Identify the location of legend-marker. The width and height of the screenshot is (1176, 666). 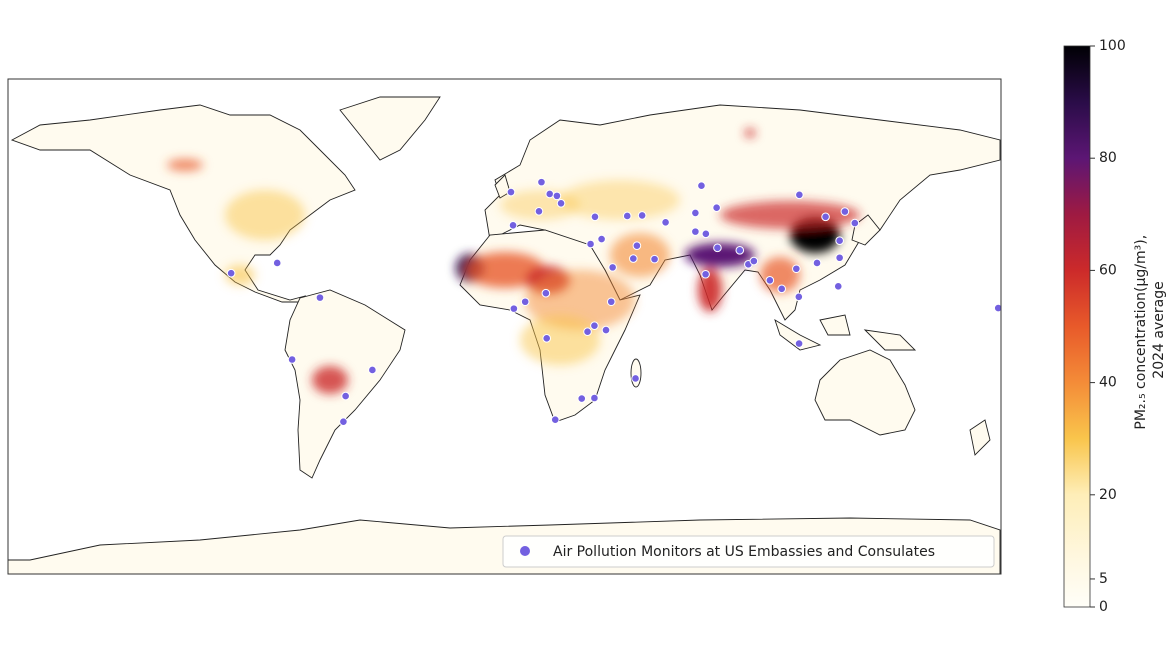
(525, 551).